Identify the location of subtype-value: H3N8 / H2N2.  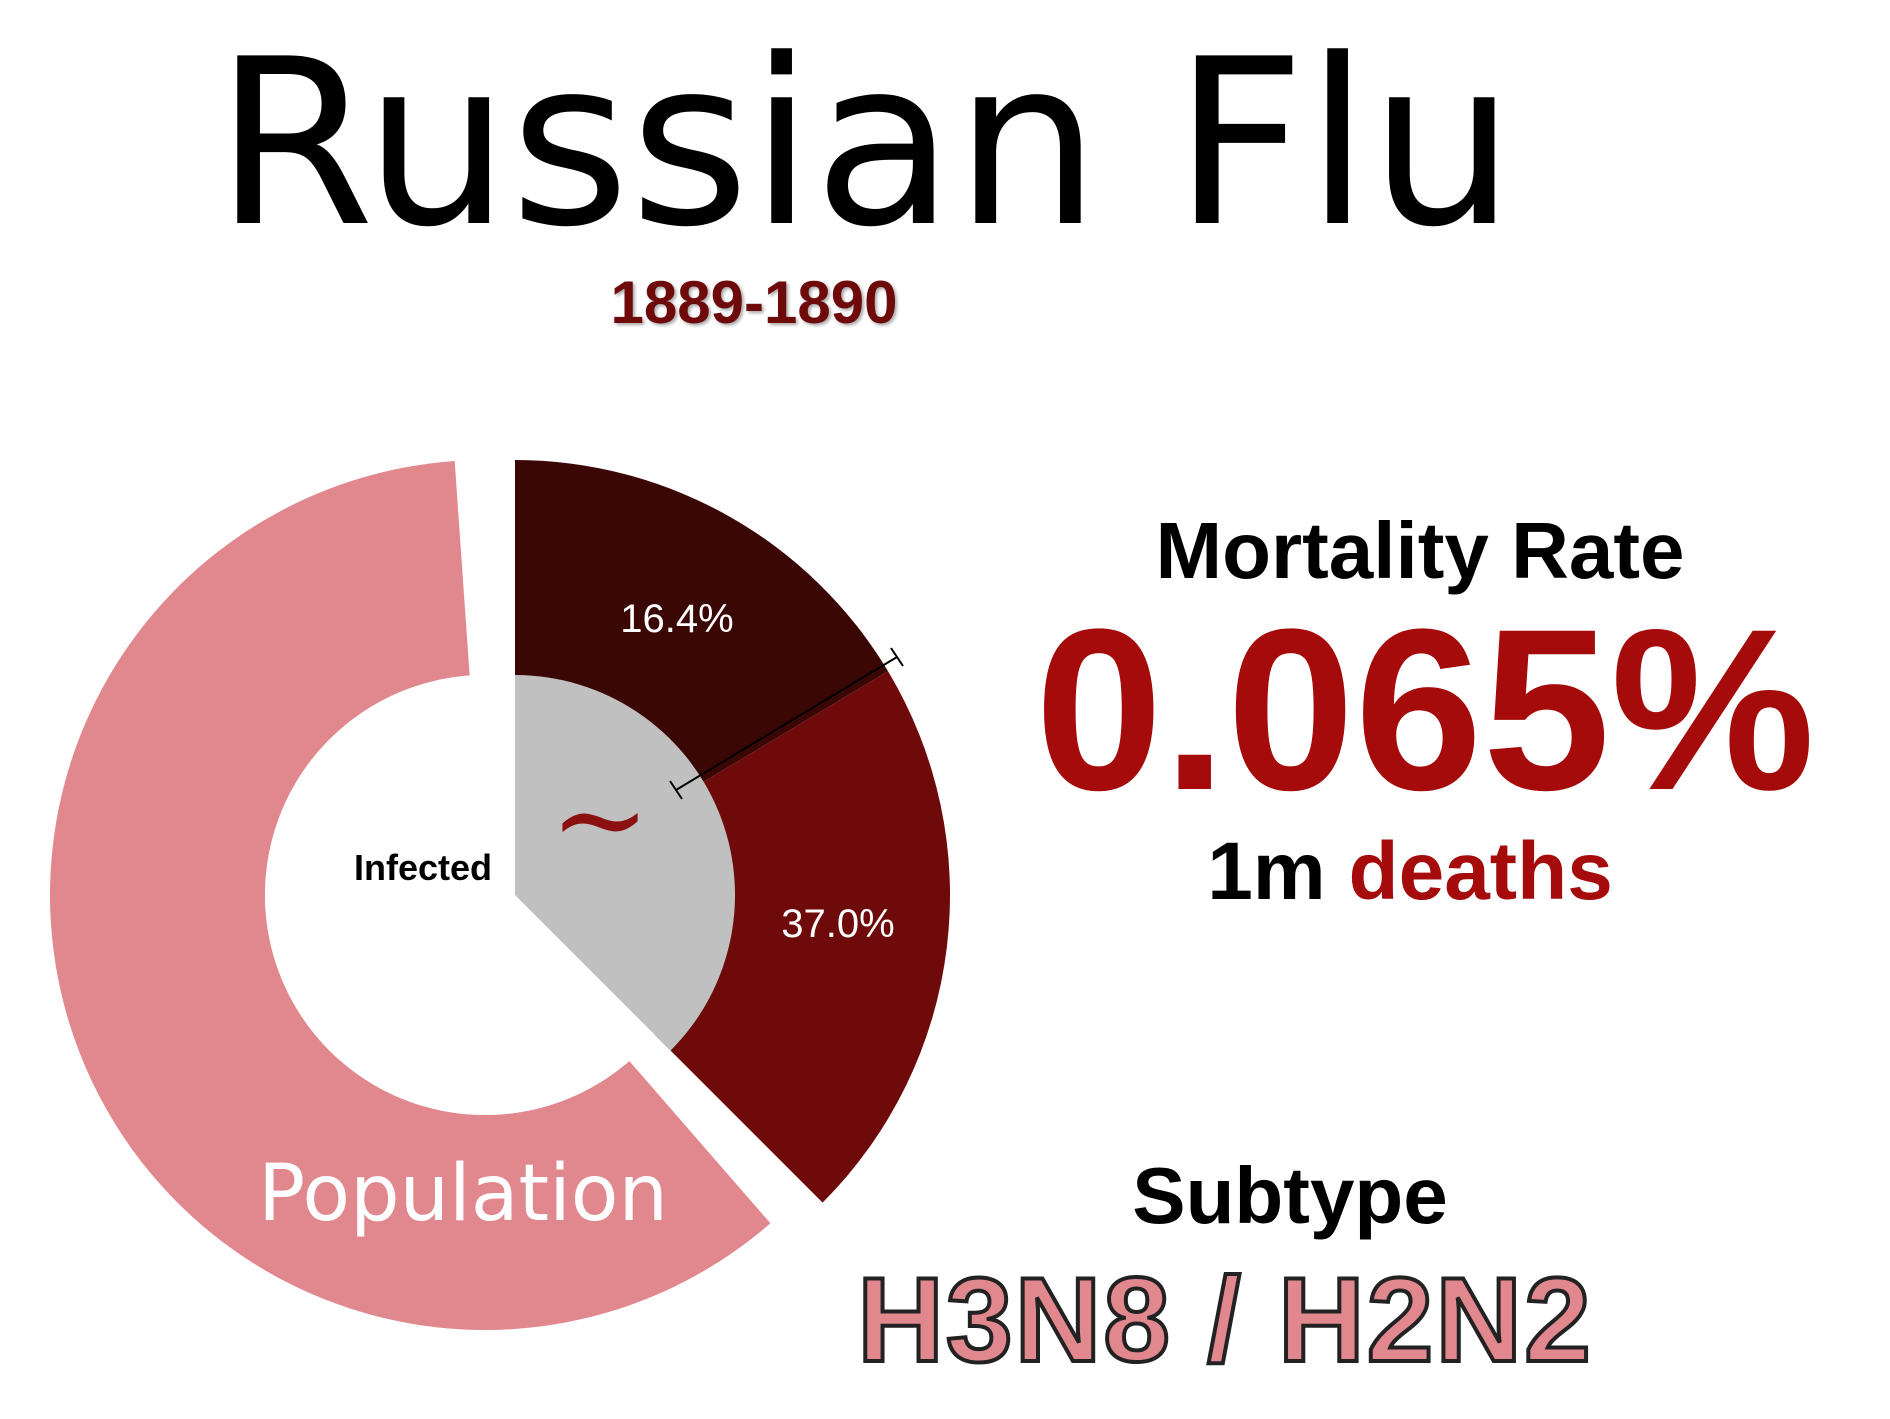
(1224, 1320).